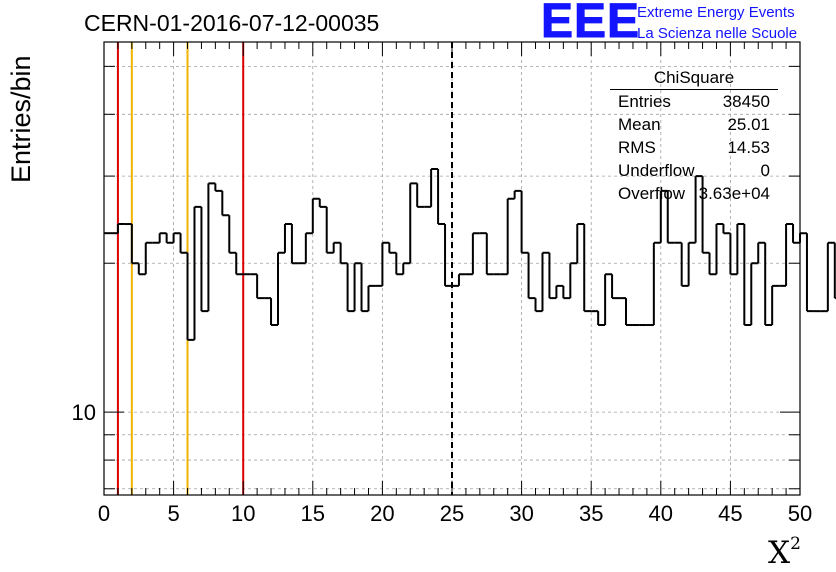 The height and width of the screenshot is (572, 836). I want to click on x-tick-label: 40, so click(661, 513).